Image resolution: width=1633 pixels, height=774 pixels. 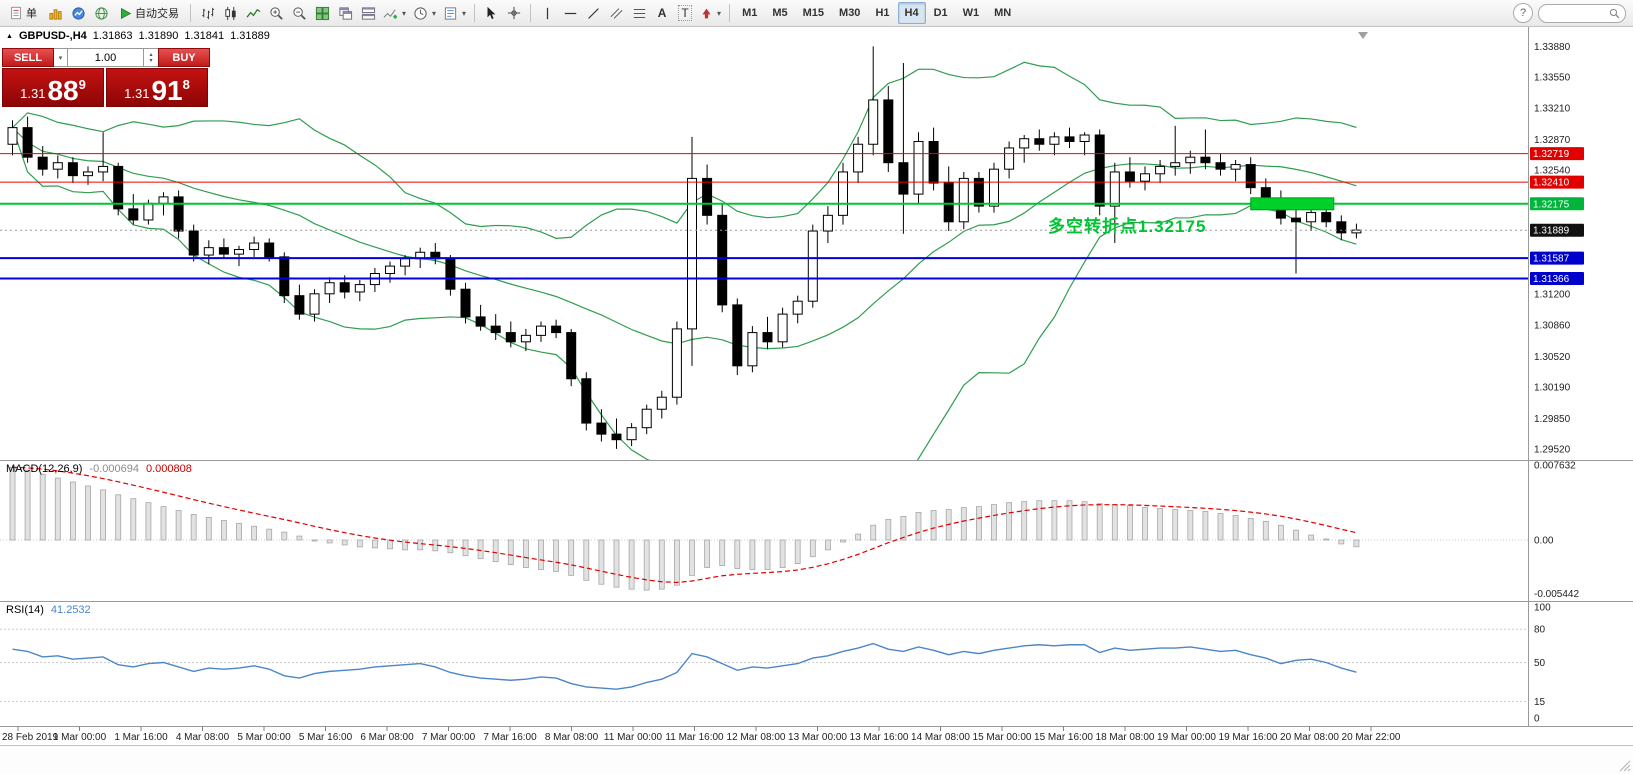 What do you see at coordinates (151, 57) in the screenshot?
I see `volume-stepper: ▴ ▾` at bounding box center [151, 57].